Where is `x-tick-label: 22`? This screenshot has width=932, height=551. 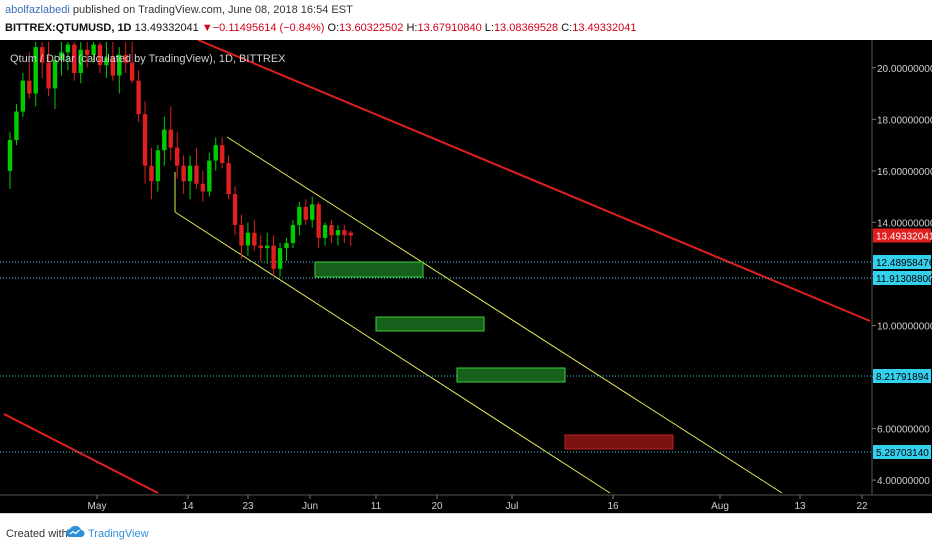
x-tick-label: 22 is located at coordinates (862, 506).